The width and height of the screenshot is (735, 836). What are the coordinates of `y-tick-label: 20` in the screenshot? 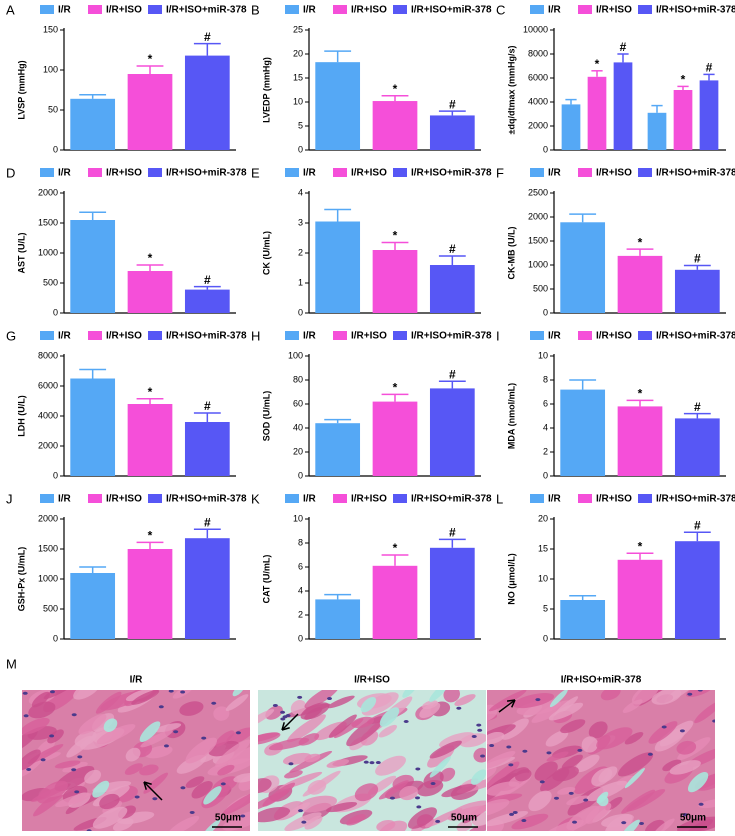 It's located at (298, 53).